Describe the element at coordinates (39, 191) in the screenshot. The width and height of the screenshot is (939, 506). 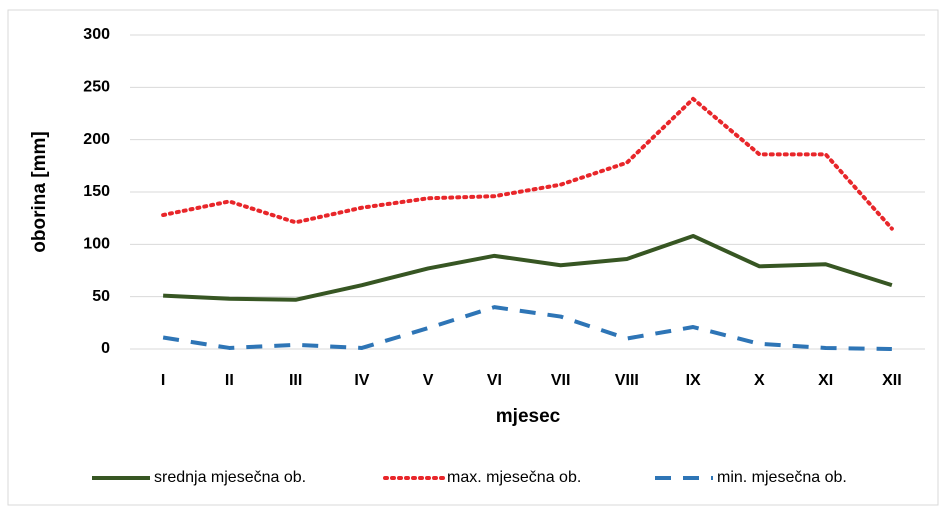
I see `y-axis-title: oborina [mm]` at that location.